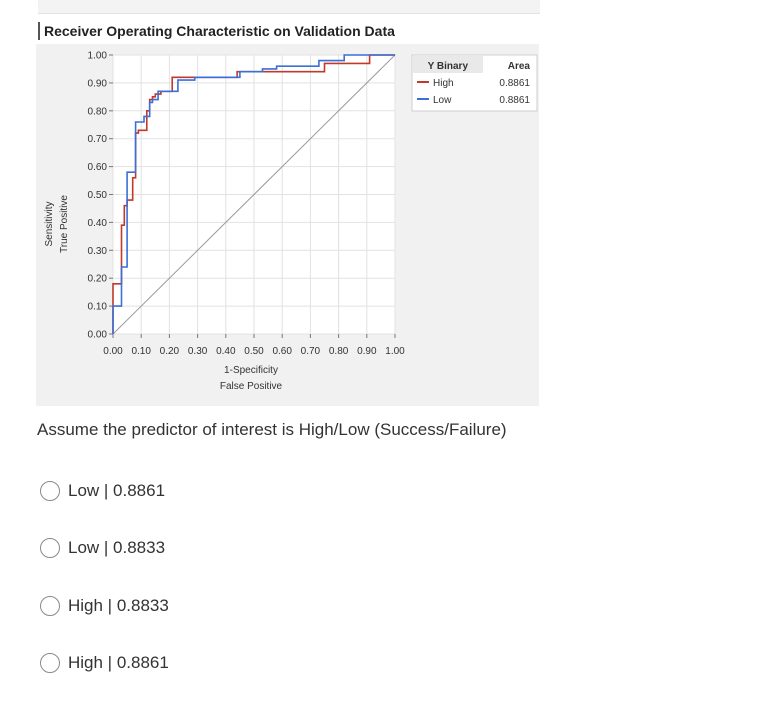 Image resolution: width=757 pixels, height=701 pixels. What do you see at coordinates (141, 351) in the screenshot?
I see `x-tick-label: 0.10` at bounding box center [141, 351].